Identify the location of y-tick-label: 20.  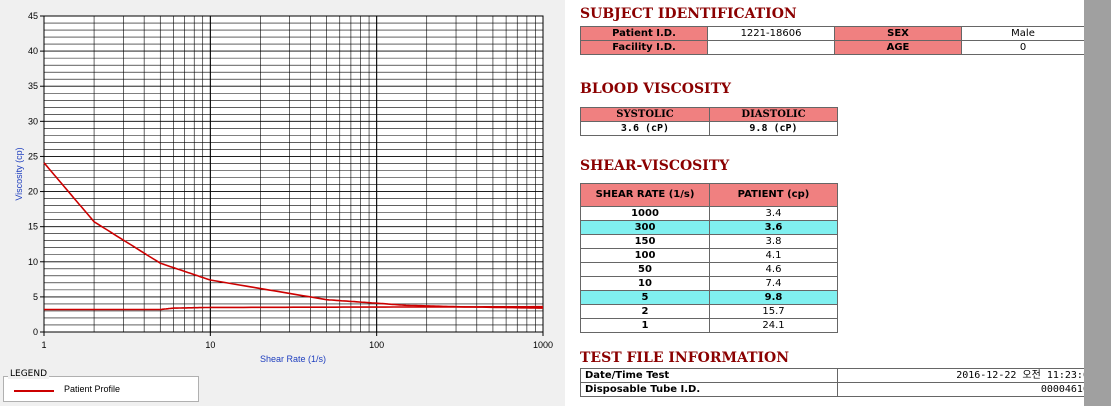
(33, 192).